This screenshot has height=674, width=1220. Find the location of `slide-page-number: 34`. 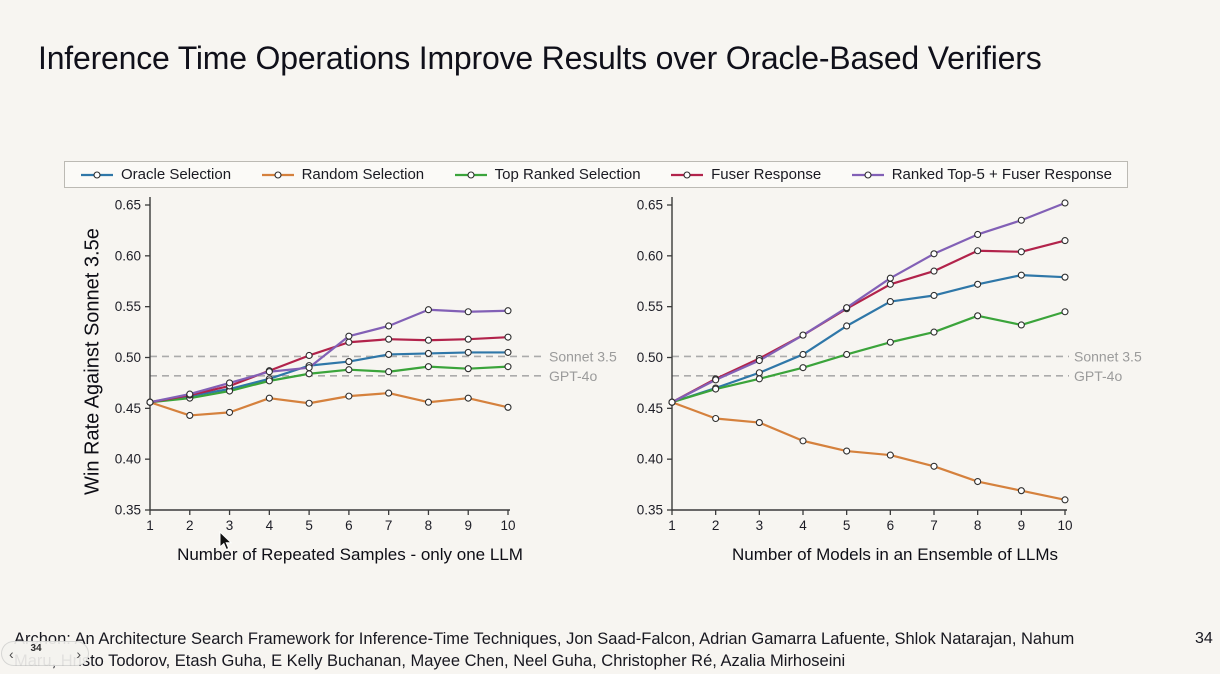

slide-page-number: 34 is located at coordinates (1204, 638).